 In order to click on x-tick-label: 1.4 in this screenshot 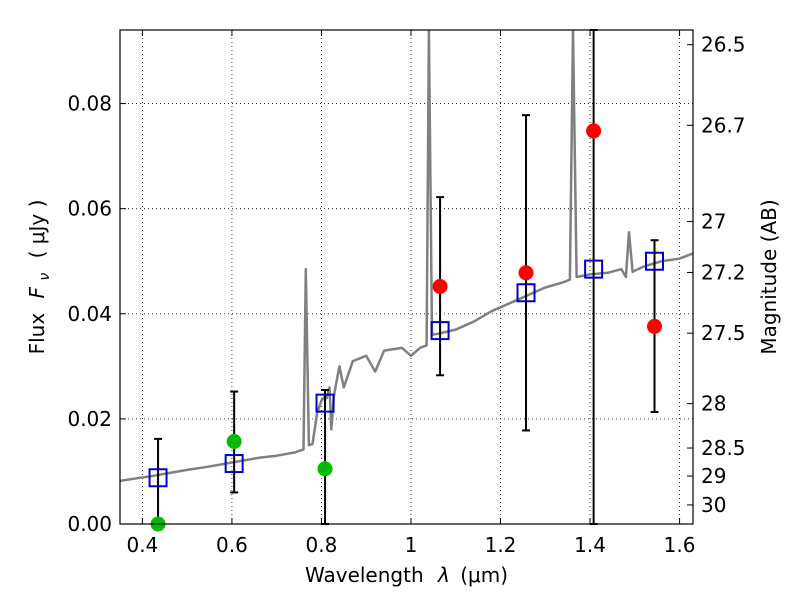, I will do `click(590, 545)`.